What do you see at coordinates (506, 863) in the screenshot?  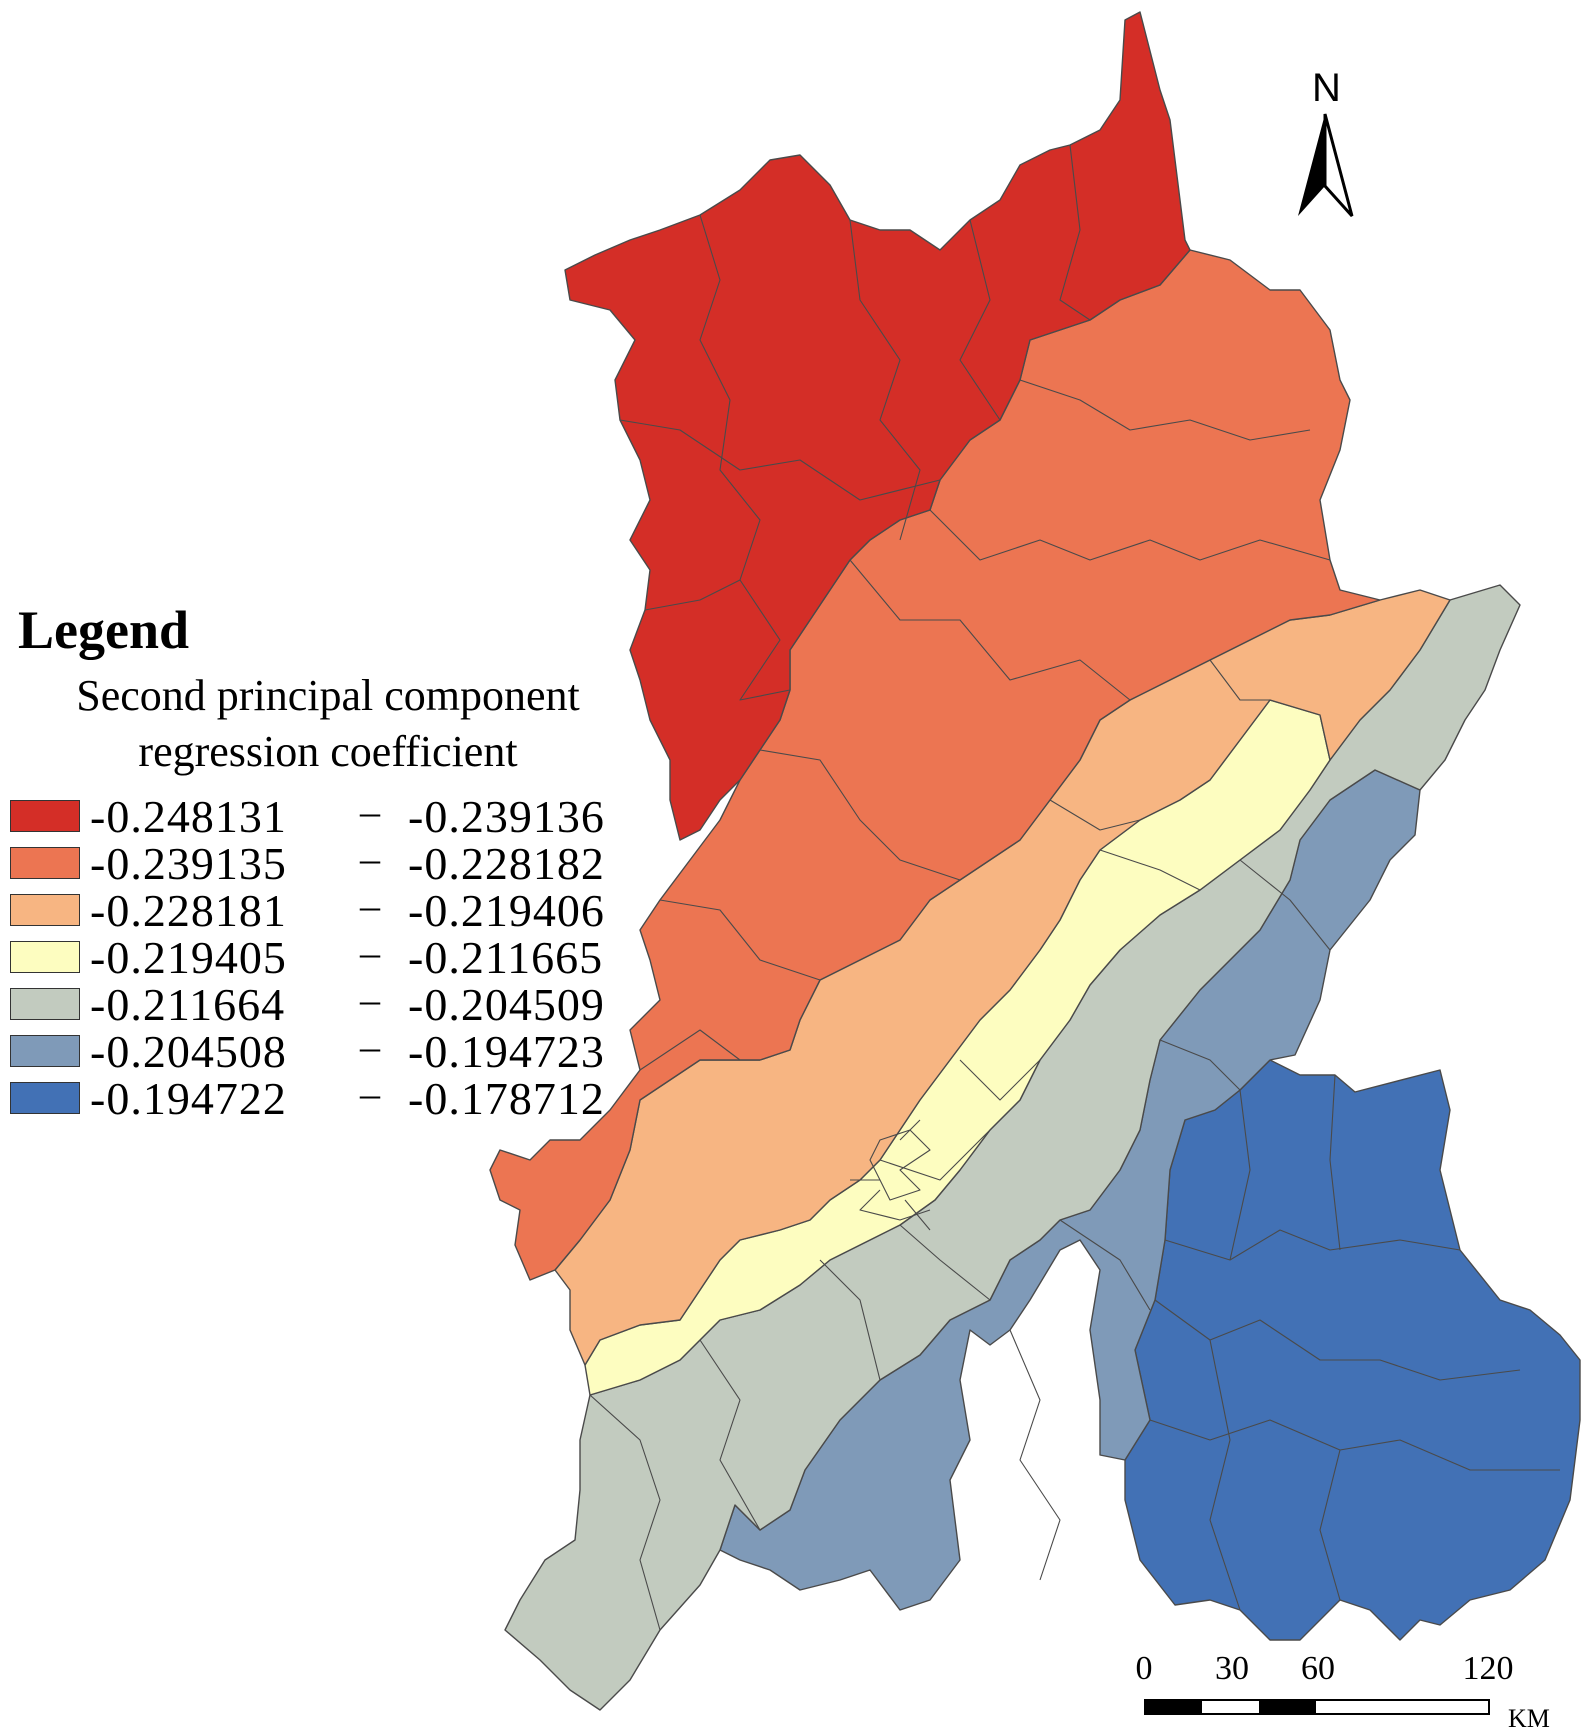 I see `legend-high-value: -0.228182` at bounding box center [506, 863].